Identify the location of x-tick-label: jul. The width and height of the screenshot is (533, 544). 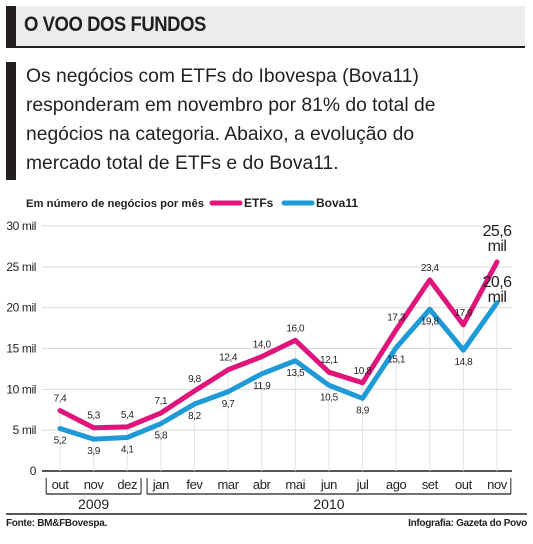
(362, 484).